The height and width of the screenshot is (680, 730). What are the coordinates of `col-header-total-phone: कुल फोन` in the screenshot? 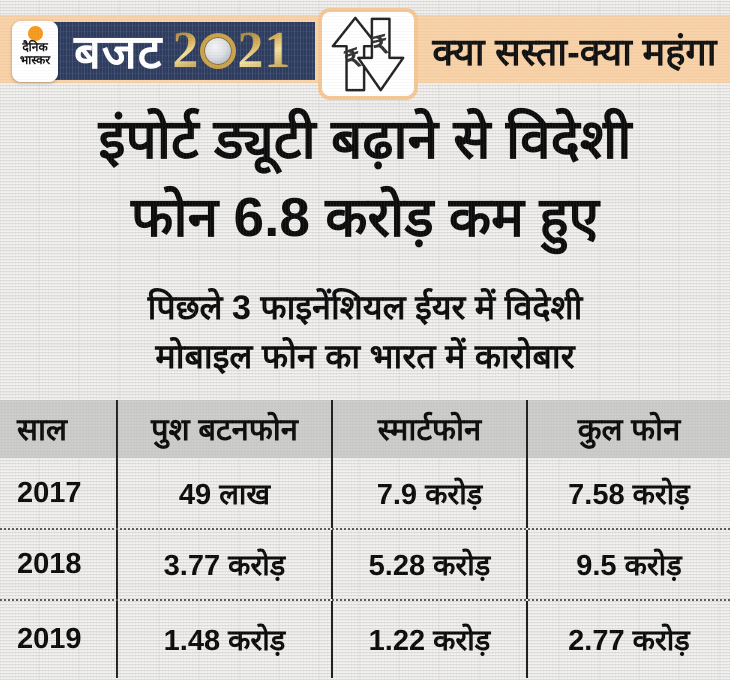 It's located at (629, 429).